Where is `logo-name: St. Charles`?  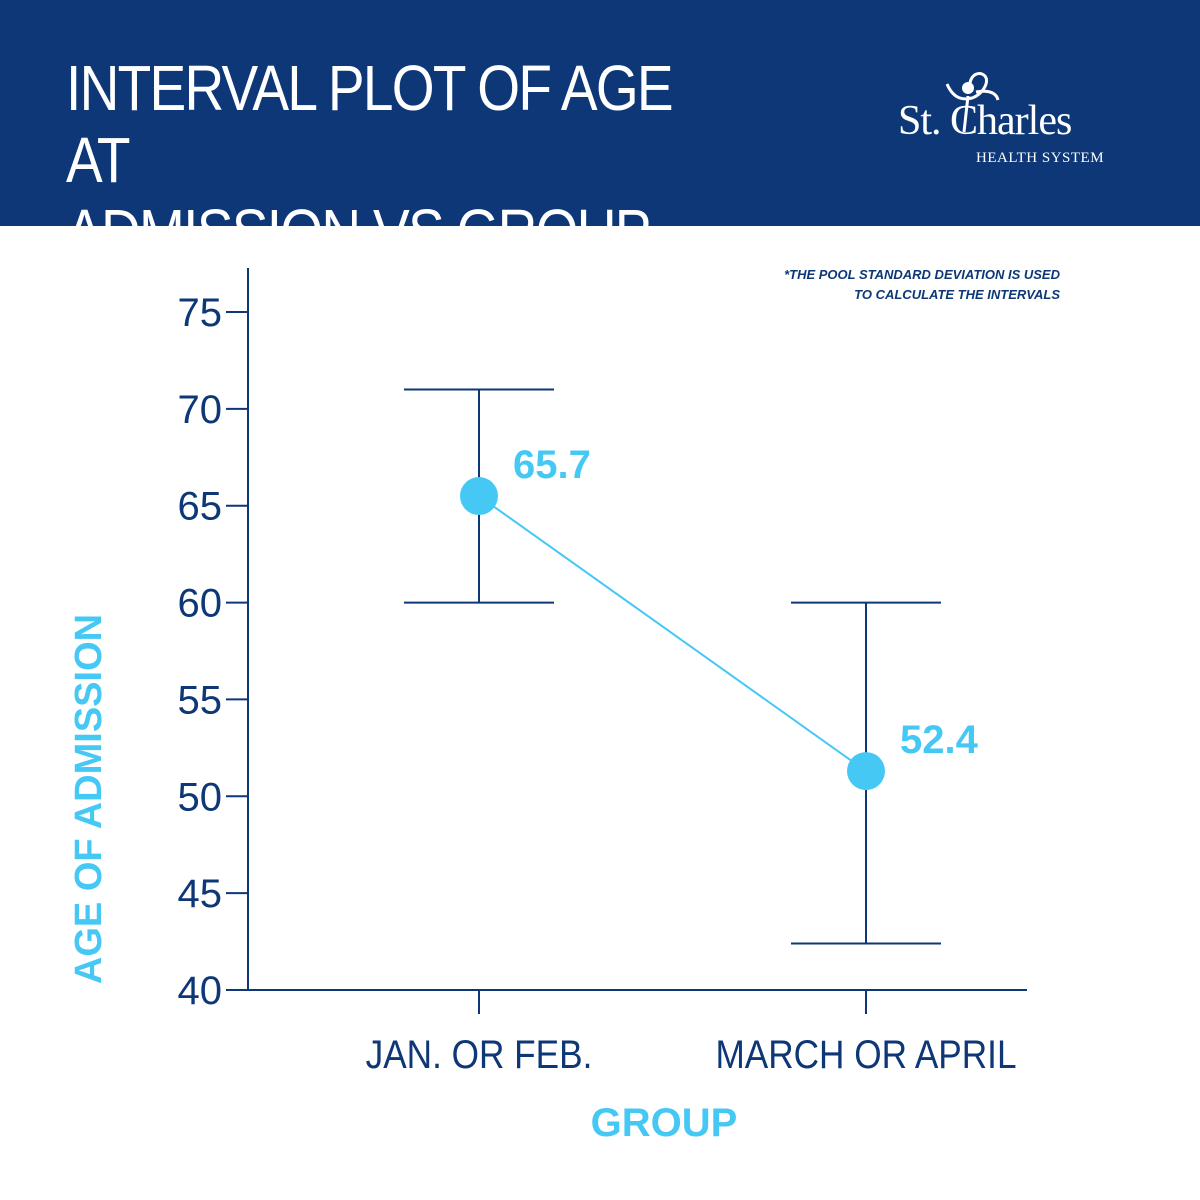 logo-name: St. Charles is located at coordinates (984, 121).